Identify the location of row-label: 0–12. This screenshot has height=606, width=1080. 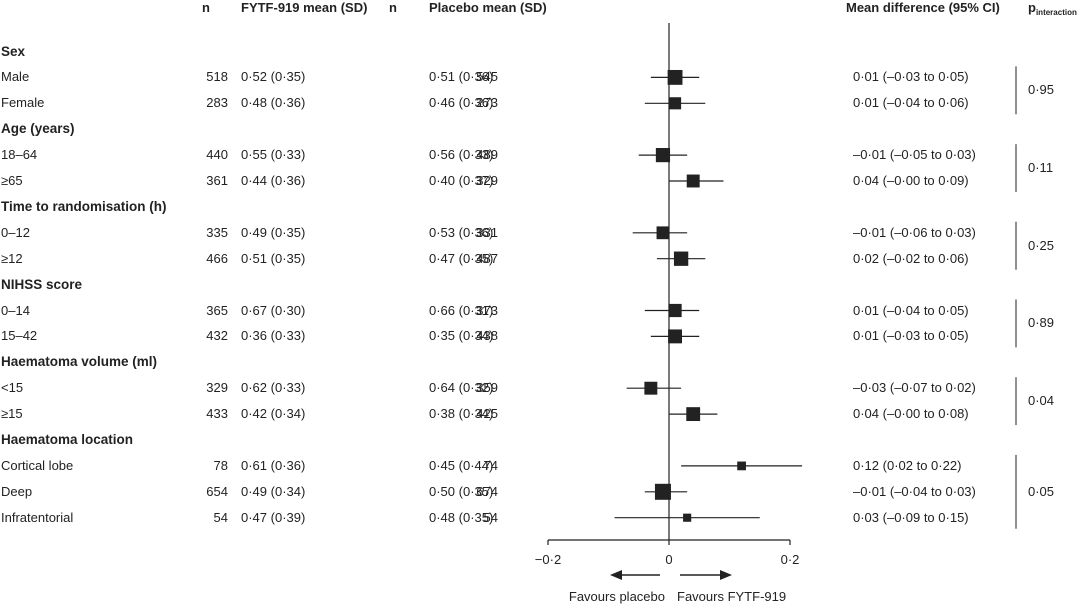
(15, 232).